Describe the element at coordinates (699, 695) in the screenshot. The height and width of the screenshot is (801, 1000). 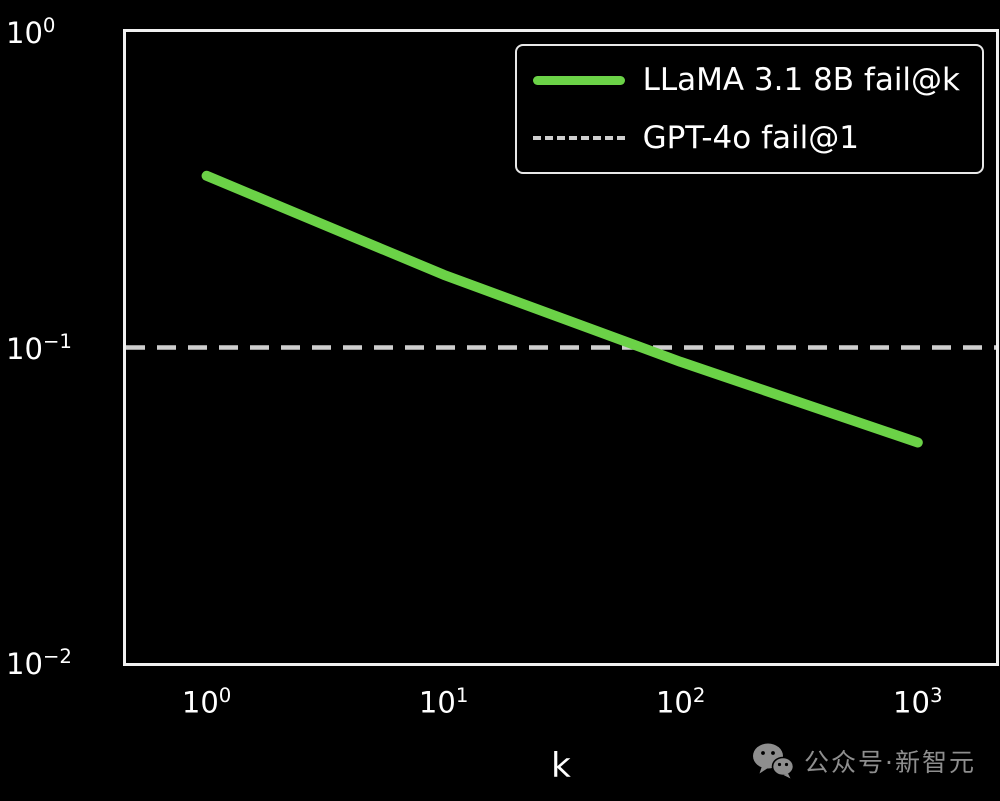
I see `tick-exponent: 2` at that location.